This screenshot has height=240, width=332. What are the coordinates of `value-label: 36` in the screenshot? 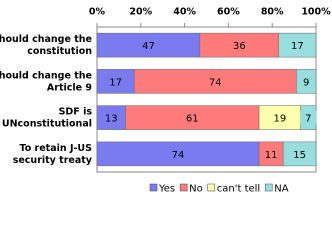 It's located at (239, 46).